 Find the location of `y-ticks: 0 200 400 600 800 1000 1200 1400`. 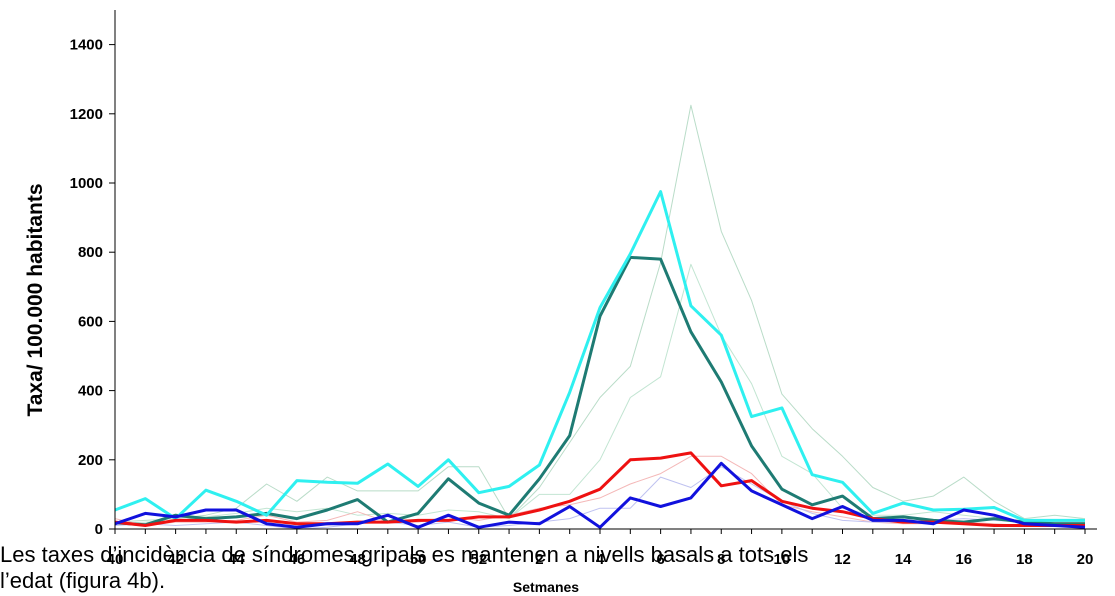

y-ticks: 0 200 400 600 800 1000 1200 1400 is located at coordinates (92, 287).